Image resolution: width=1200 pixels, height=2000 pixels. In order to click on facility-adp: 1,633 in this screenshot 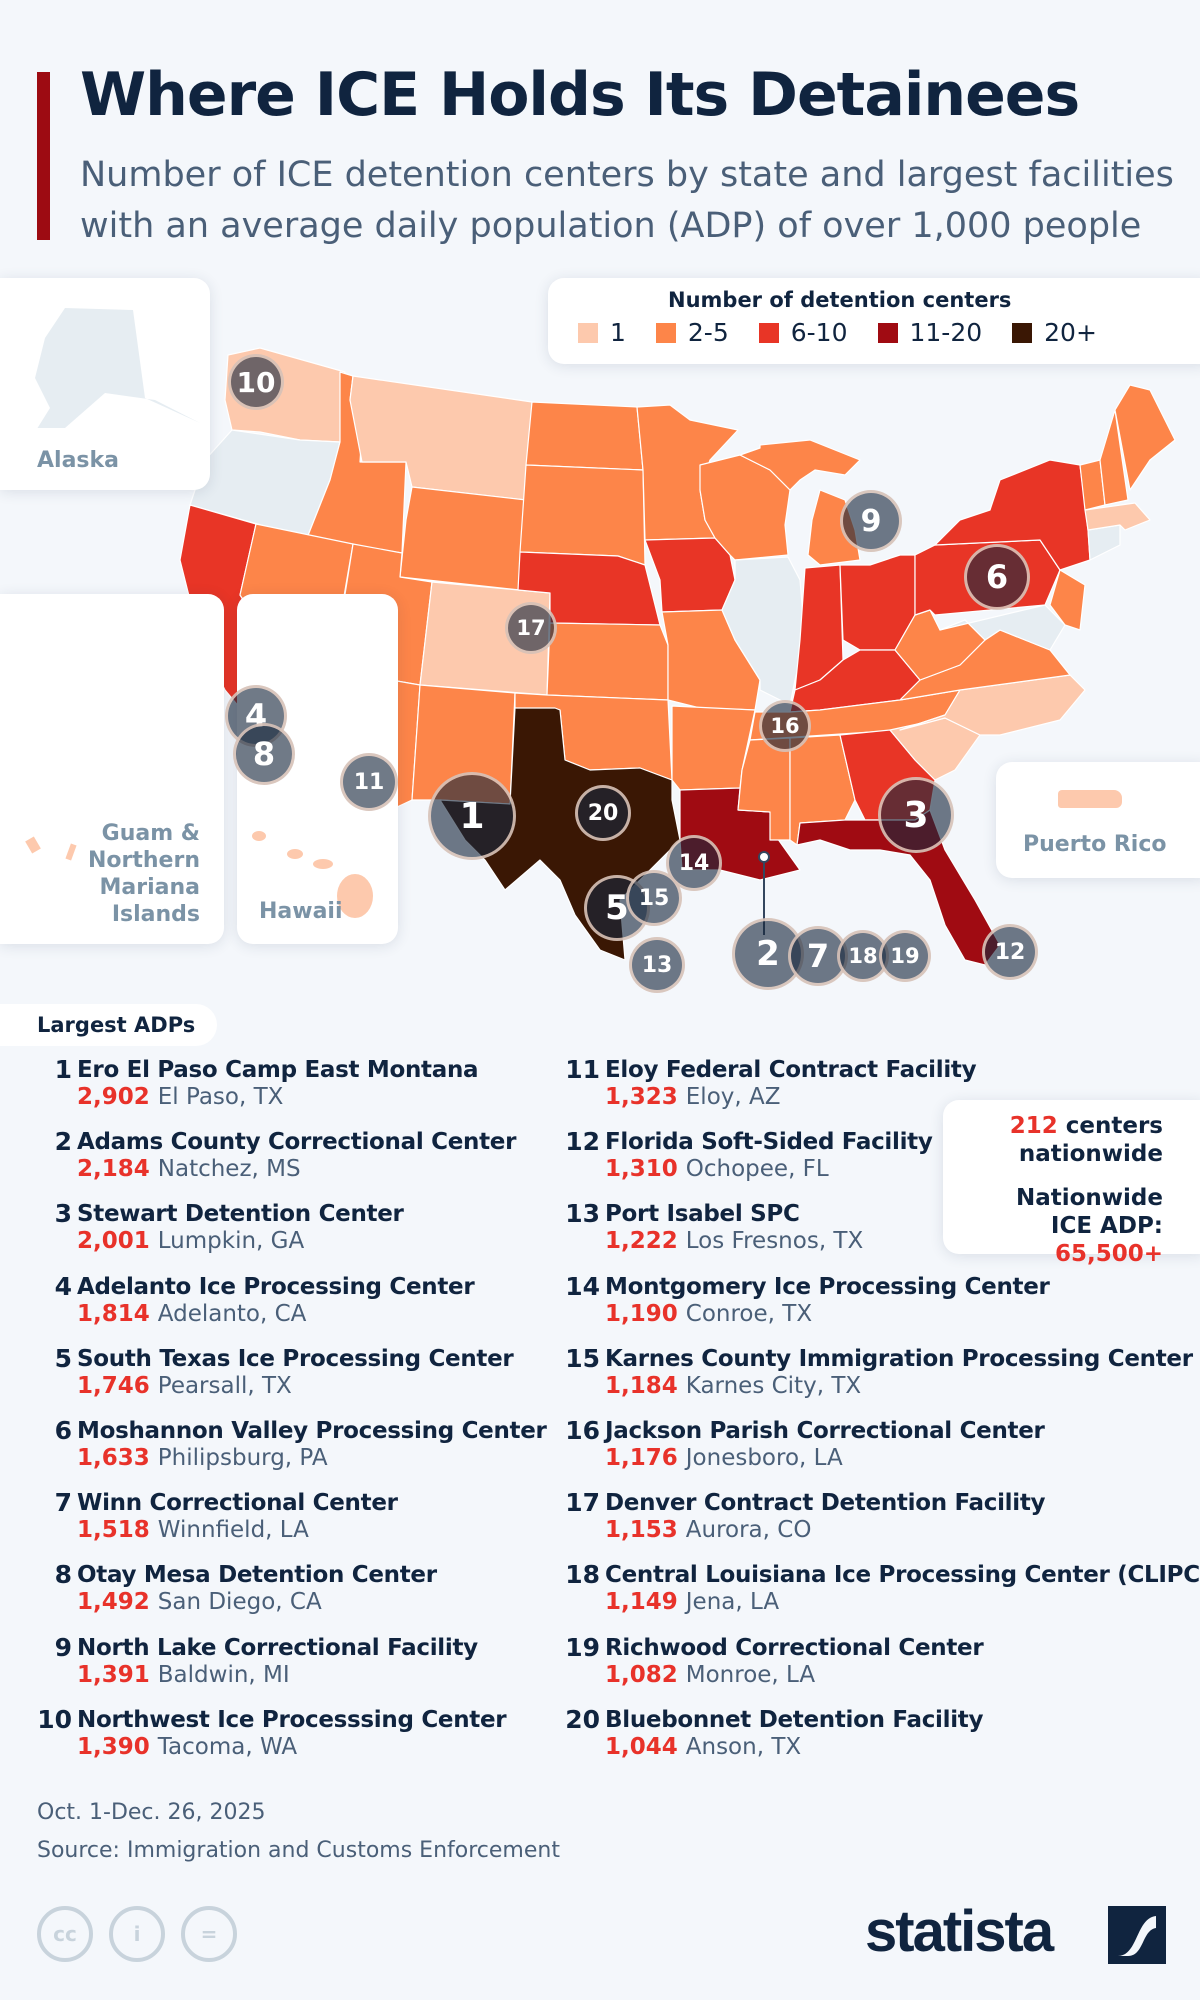, I will do `click(113, 1458)`.